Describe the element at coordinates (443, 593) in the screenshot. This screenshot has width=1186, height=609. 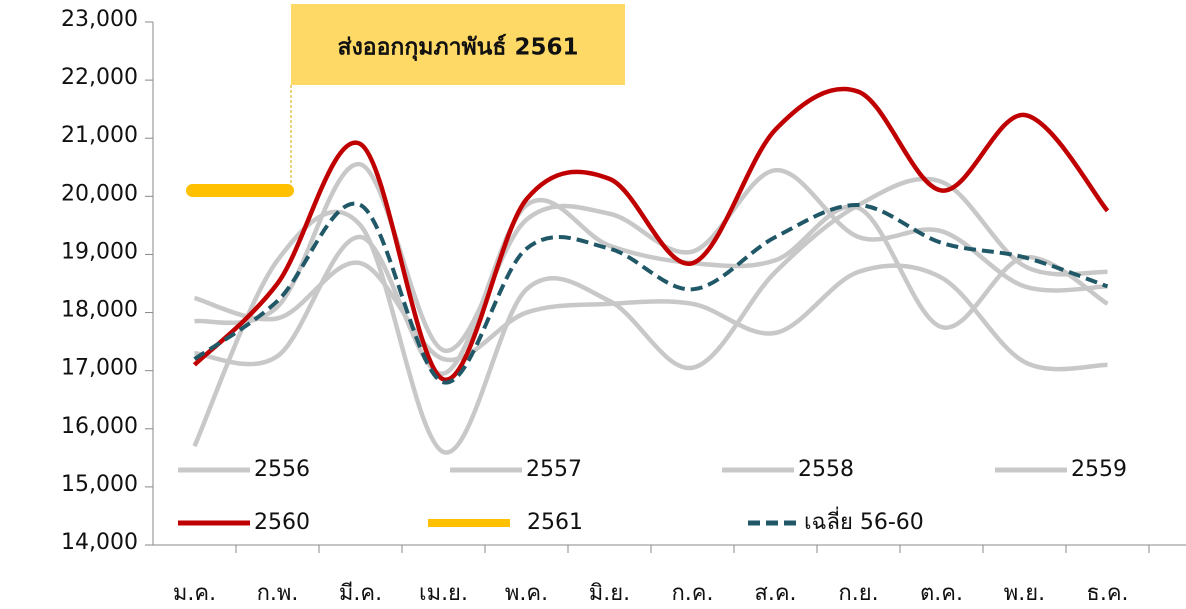
I see `x-tick-label: เม.ย.` at that location.